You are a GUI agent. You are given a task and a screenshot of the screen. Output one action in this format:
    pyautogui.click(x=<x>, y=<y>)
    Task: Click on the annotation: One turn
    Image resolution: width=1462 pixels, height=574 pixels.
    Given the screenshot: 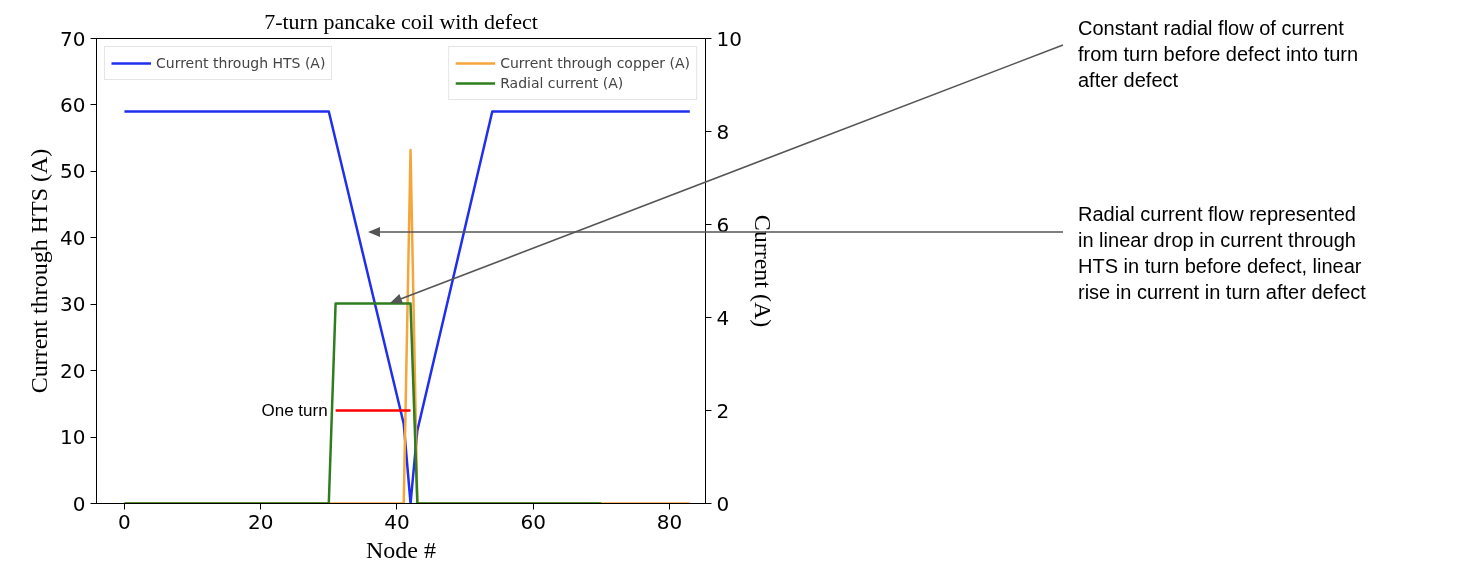 What is the action you would take?
    pyautogui.click(x=294, y=410)
    